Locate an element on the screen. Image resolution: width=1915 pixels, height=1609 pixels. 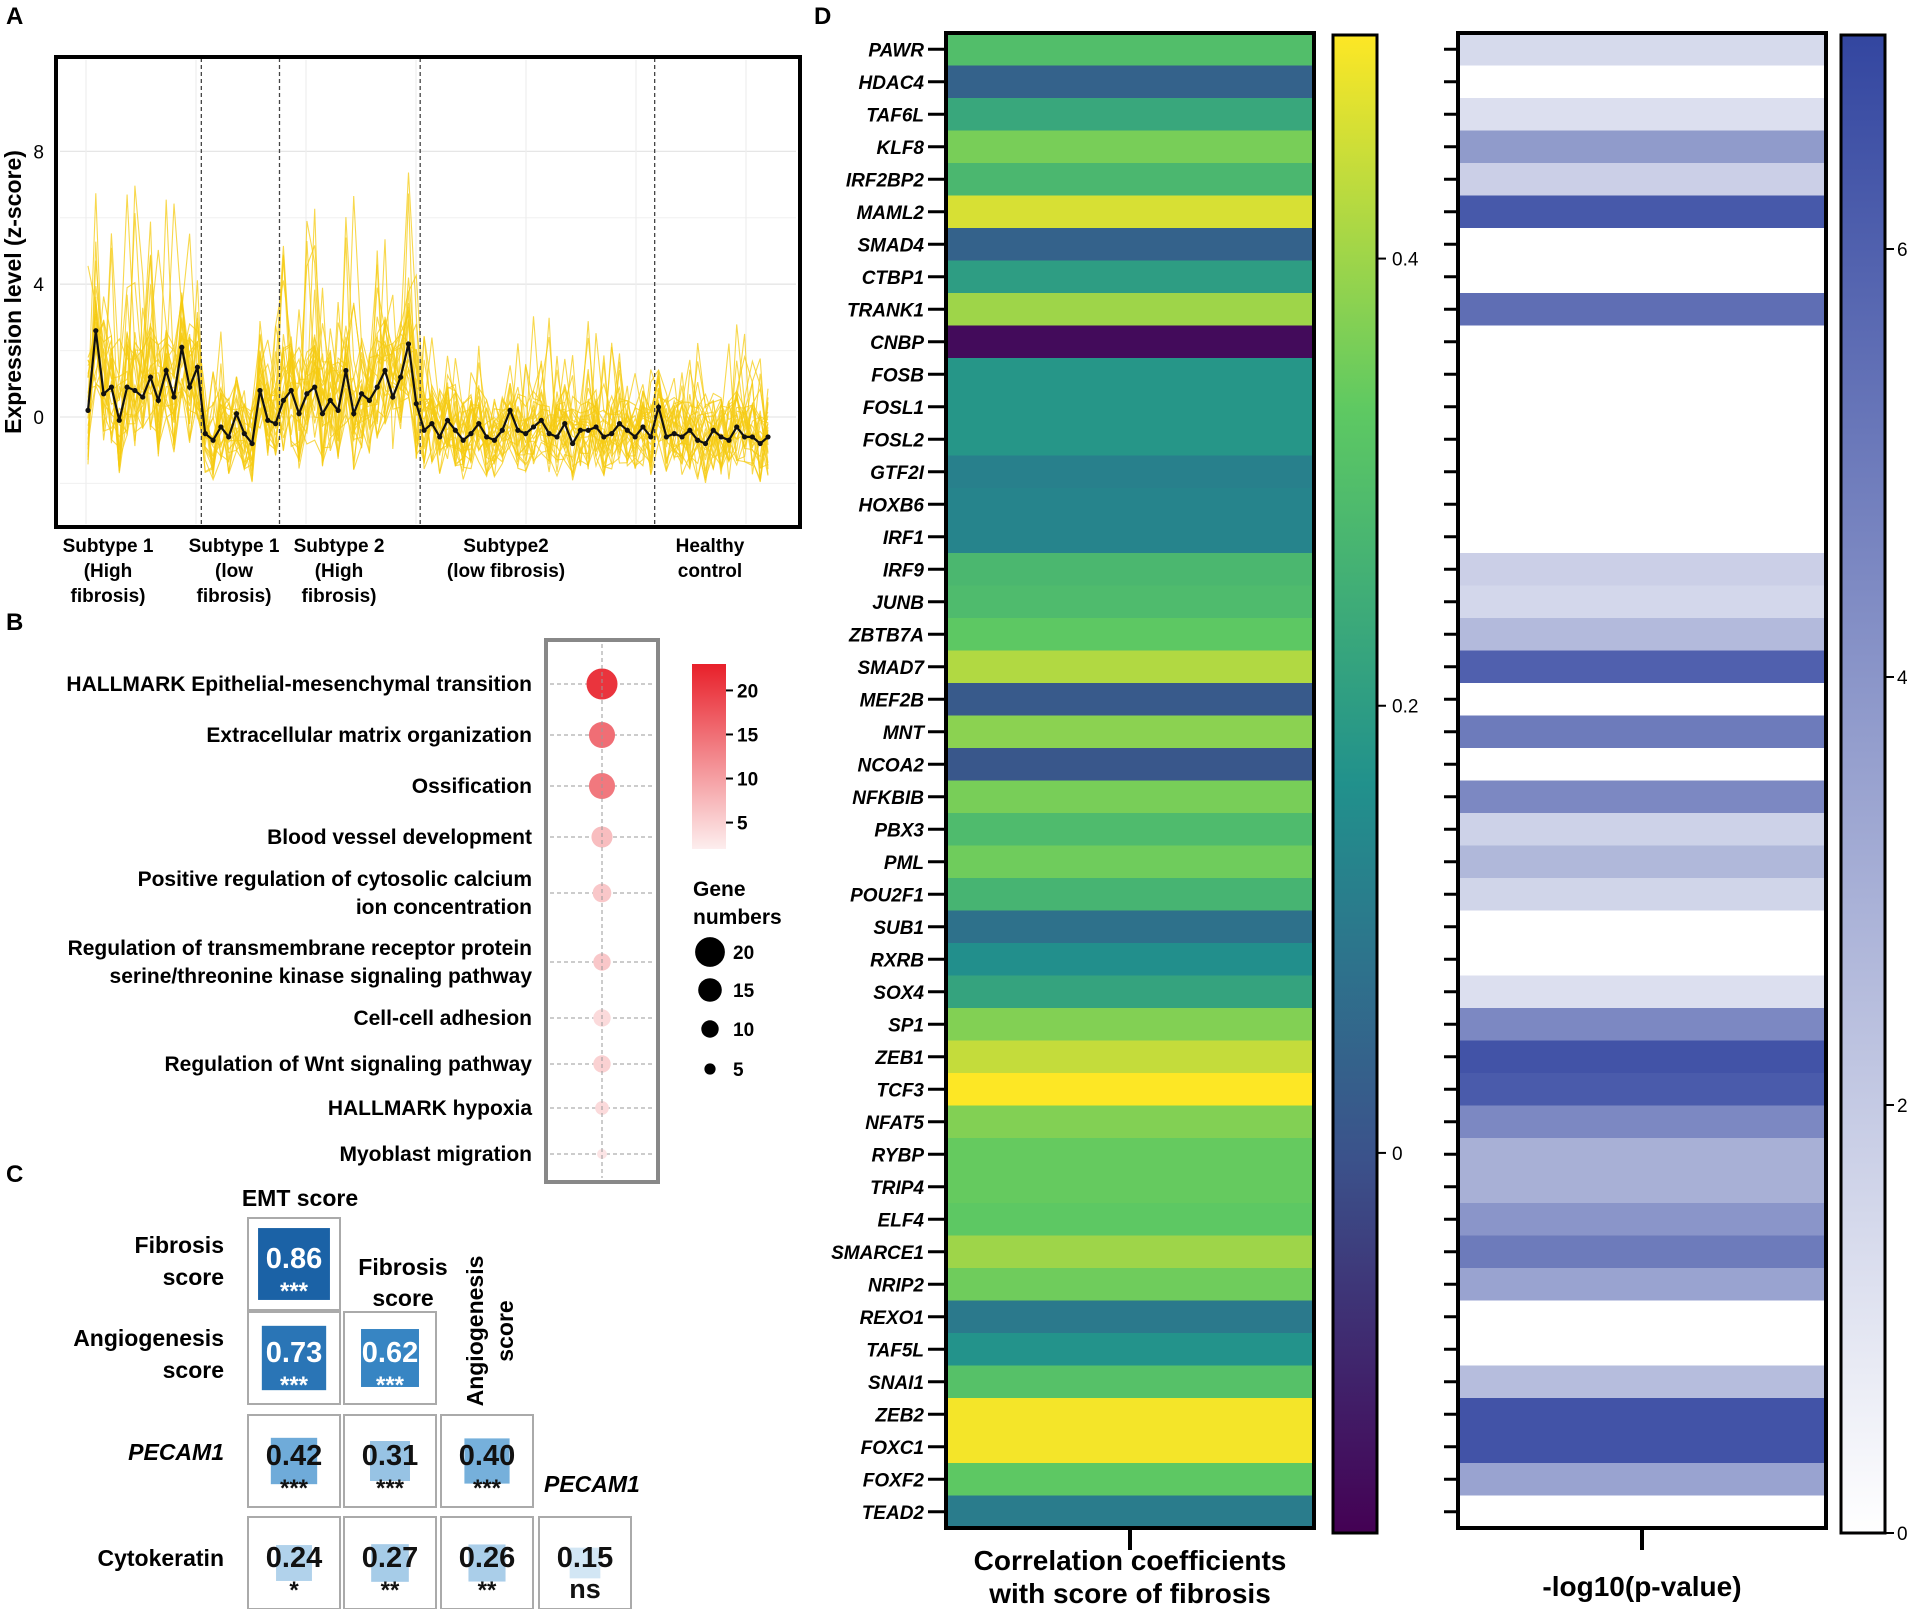
panel-a-group-label: (low is located at coordinates (234, 571).